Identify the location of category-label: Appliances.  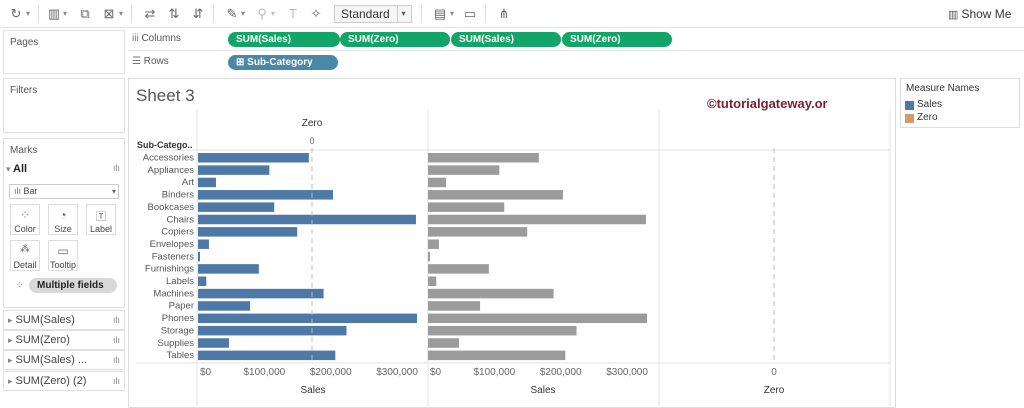
(171, 170).